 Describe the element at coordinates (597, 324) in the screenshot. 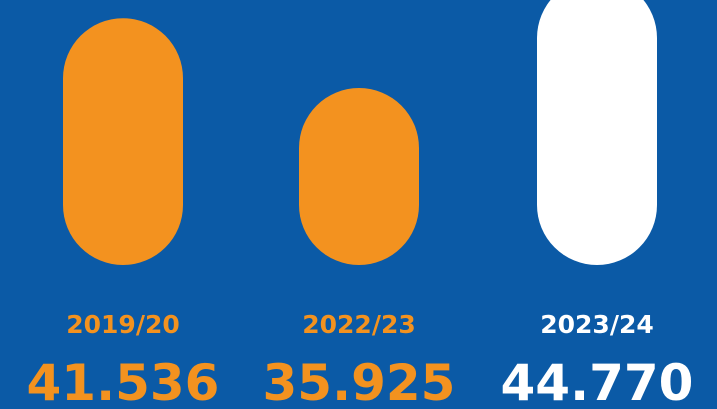

I see `category-label: 2023/24` at that location.